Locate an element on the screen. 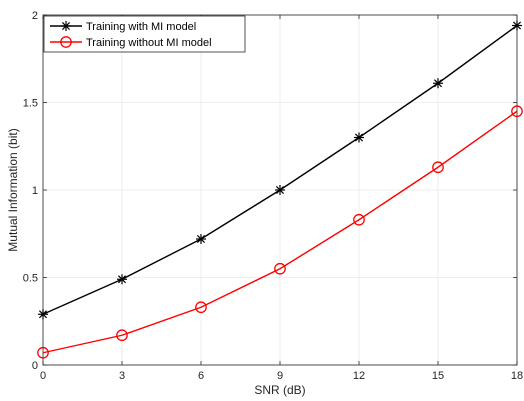 Image resolution: width=524 pixels, height=401 pixels. legend-item: Training with MI model is located at coordinates (123, 27).